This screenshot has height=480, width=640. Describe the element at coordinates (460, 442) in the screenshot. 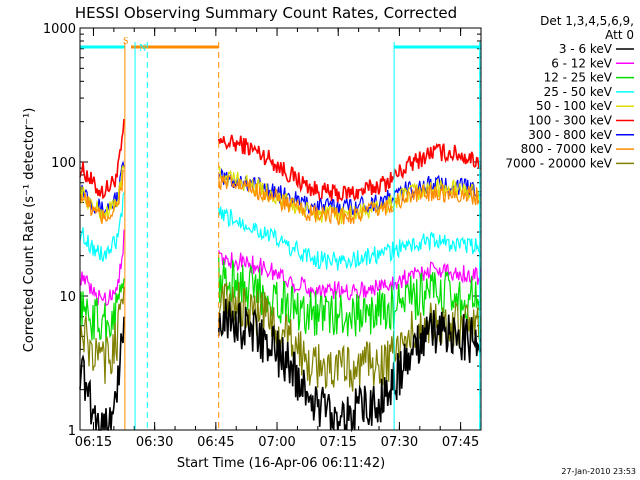

I see `x-tick-label: 07:45` at that location.